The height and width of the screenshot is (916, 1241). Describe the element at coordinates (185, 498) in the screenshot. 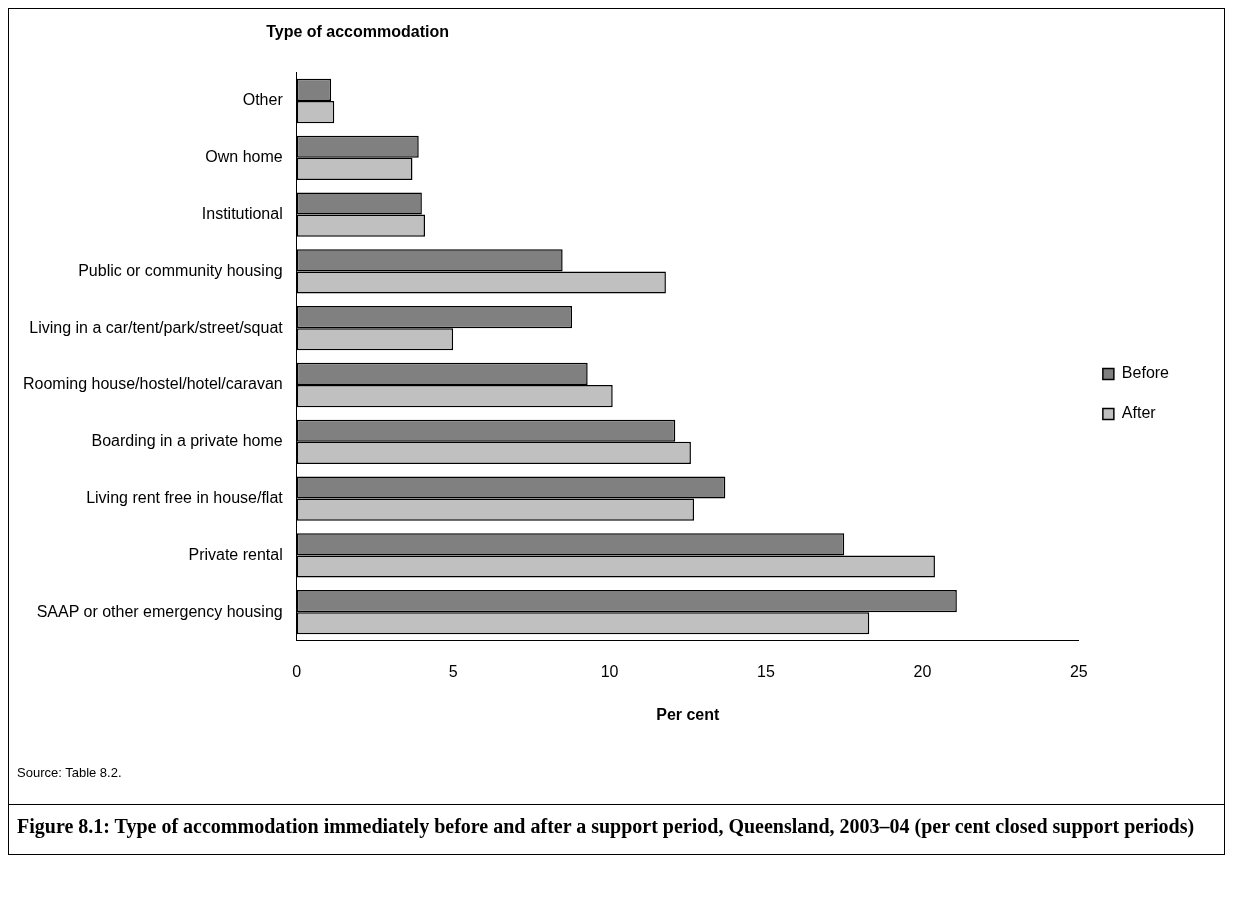

I see `y-tick-label: Living rent free in house/flat` at that location.